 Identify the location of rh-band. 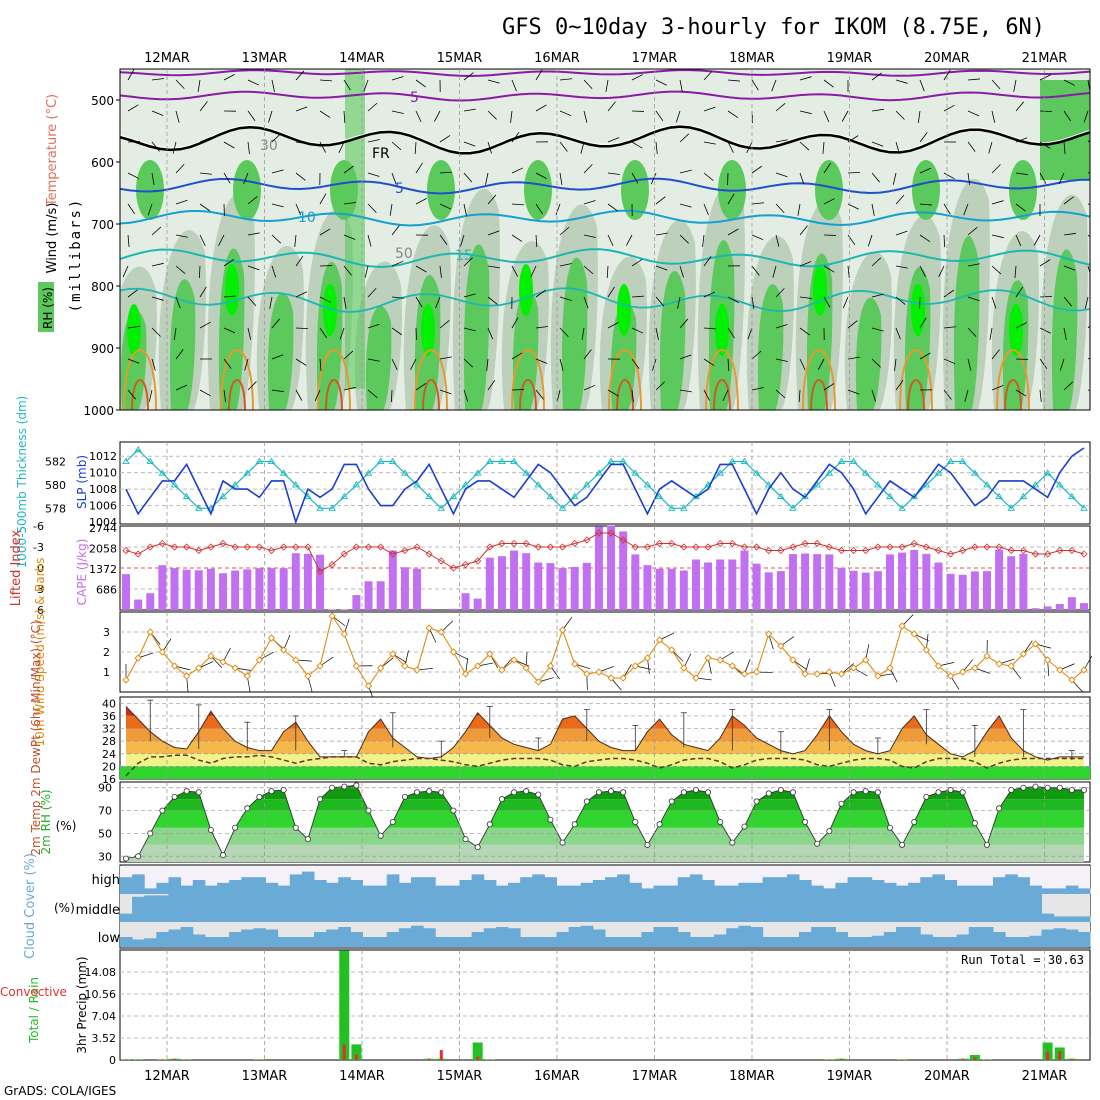
(605, 853).